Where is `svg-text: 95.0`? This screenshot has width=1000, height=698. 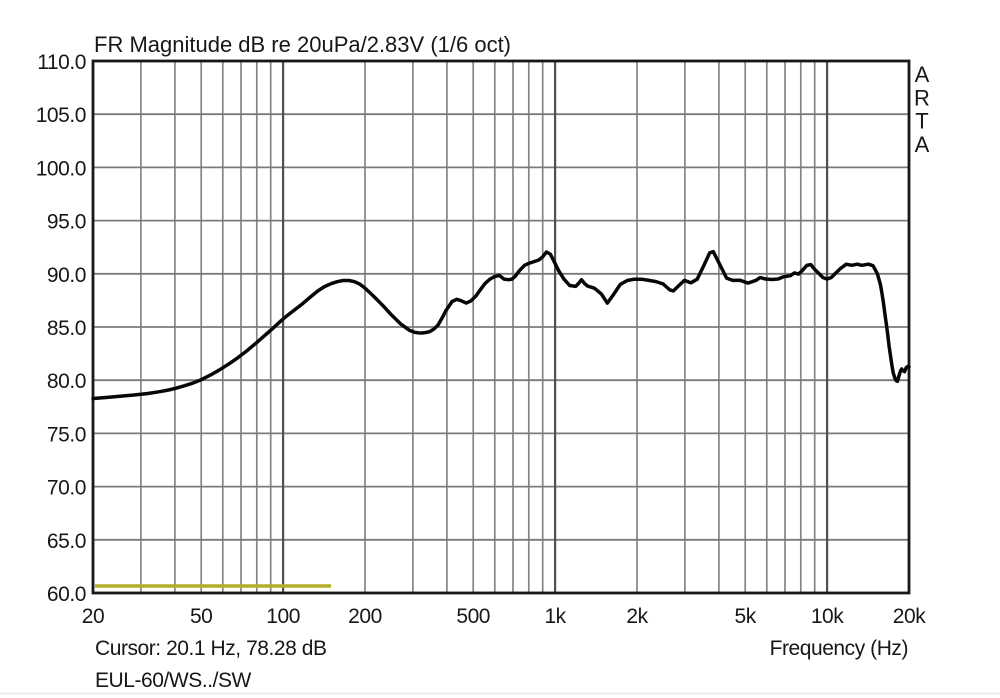 svg-text: 95.0 is located at coordinates (66, 222).